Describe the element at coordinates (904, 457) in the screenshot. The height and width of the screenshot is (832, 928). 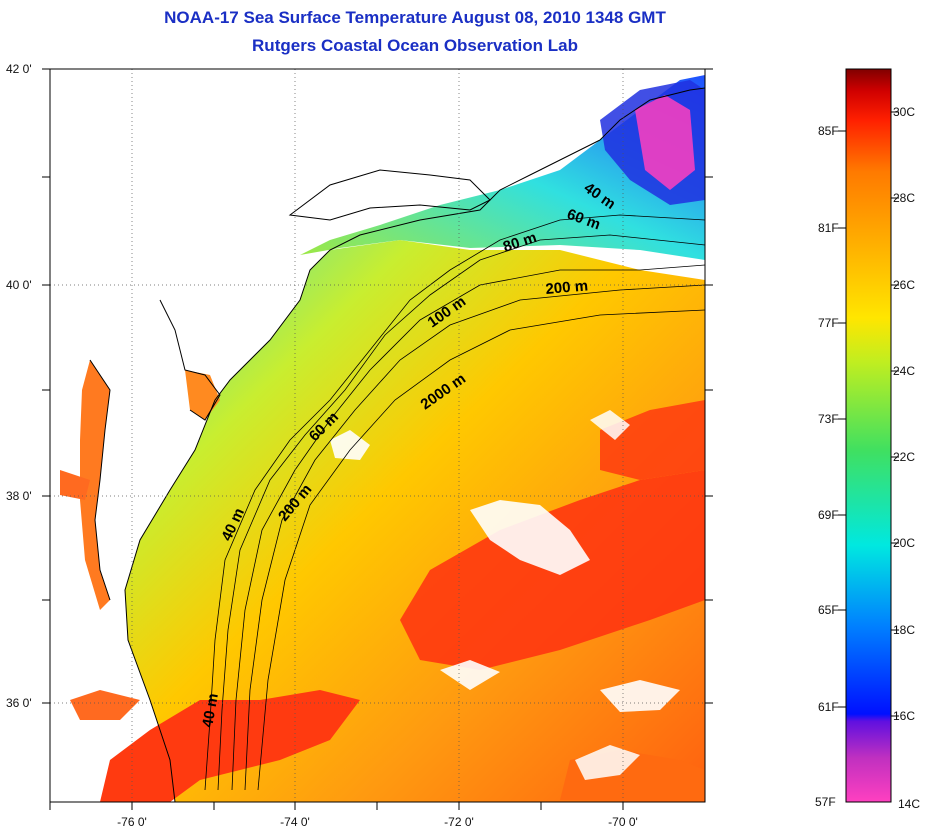
I see `colorbar-c-label: 22C` at that location.